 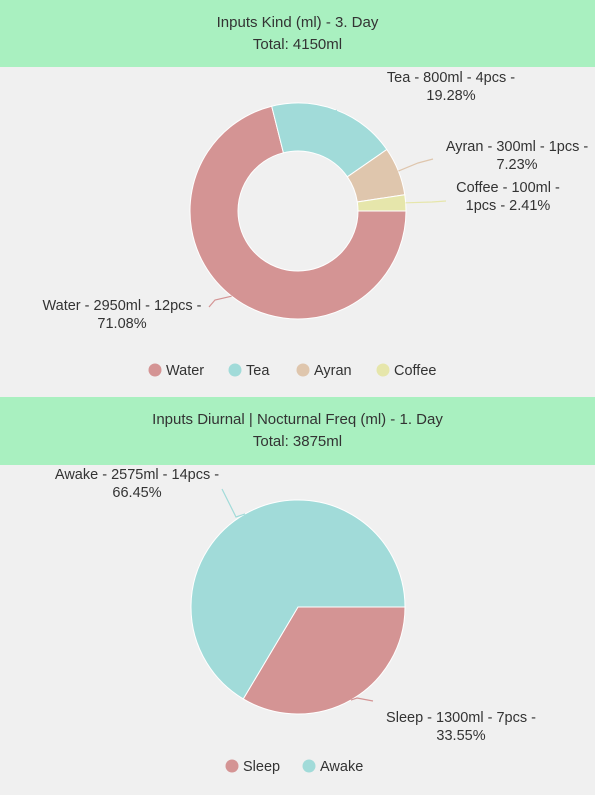 I want to click on legend-swatch-awake, so click(x=309, y=766).